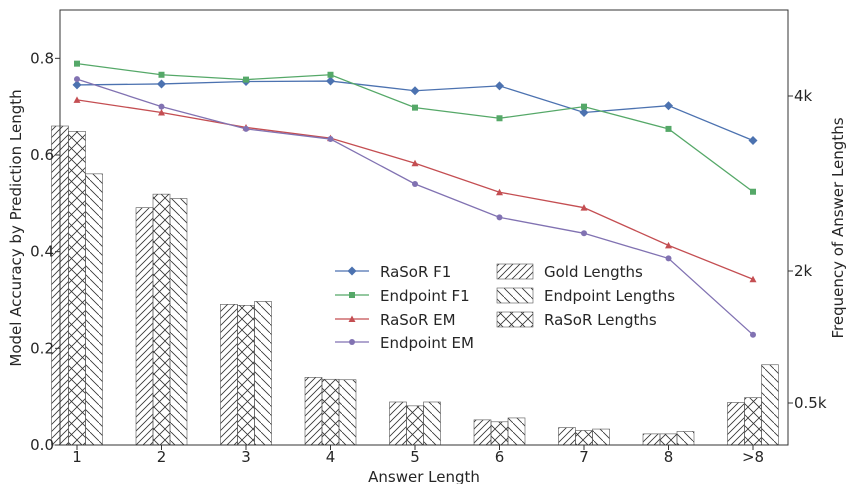 This screenshot has width=849, height=484. What do you see at coordinates (42, 445) in the screenshot?
I see `left-tick-label: 0.0` at bounding box center [42, 445].